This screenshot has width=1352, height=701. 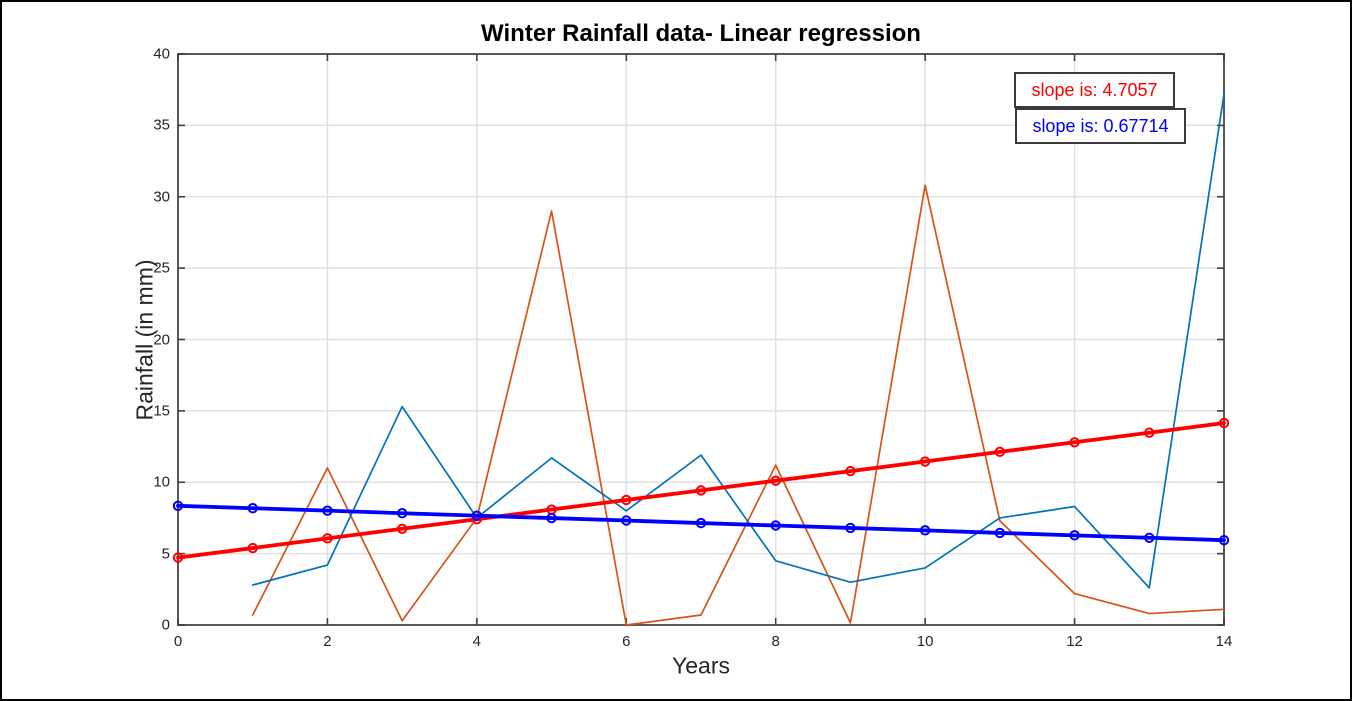 I want to click on x-tick-label: 12, so click(x=1074, y=641).